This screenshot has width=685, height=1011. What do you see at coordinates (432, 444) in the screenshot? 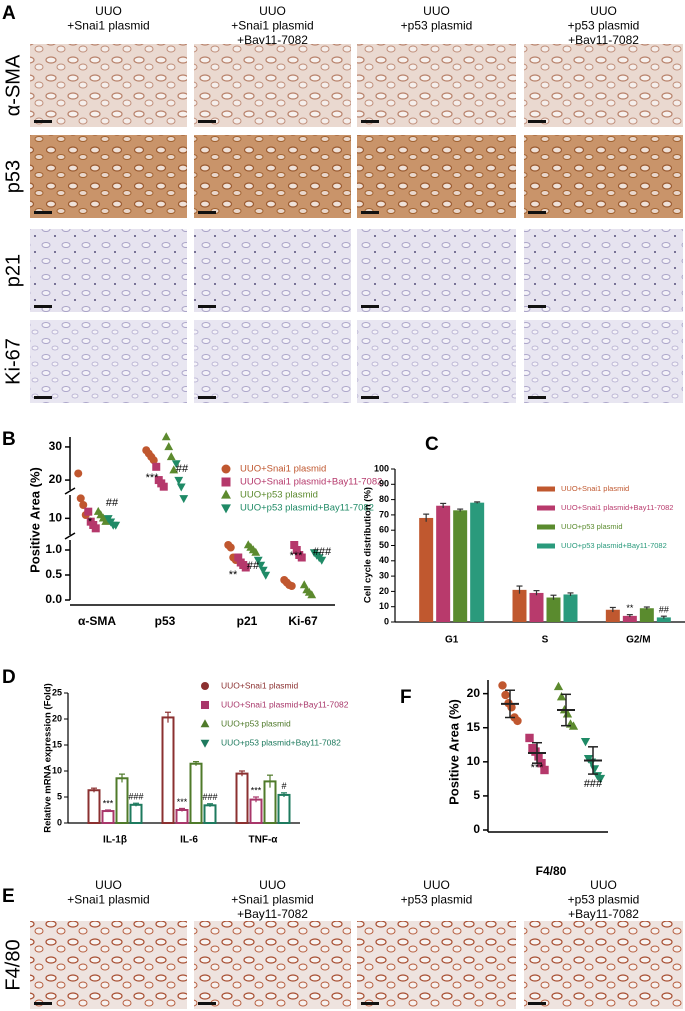
I see `panel-label: C` at bounding box center [432, 444].